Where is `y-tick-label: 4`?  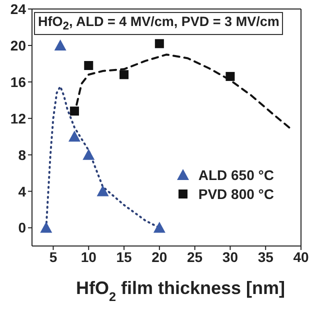 y-tick-label: 4 is located at coordinates (22, 191).